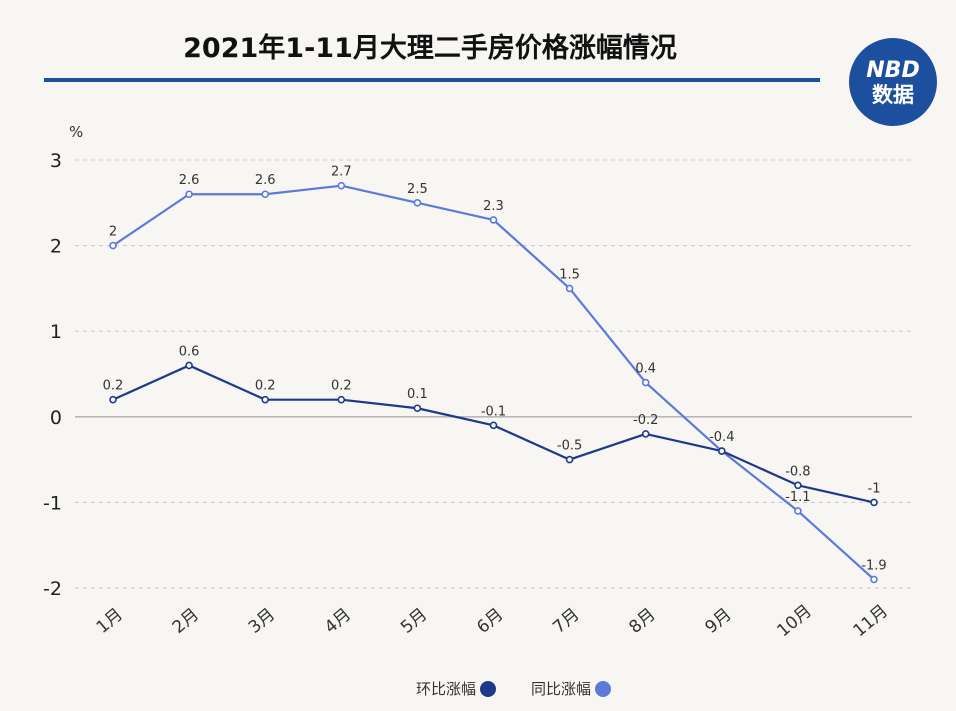 The height and width of the screenshot is (711, 956). Describe the element at coordinates (262, 621) in the screenshot. I see `x-tick-label: 3月` at that location.